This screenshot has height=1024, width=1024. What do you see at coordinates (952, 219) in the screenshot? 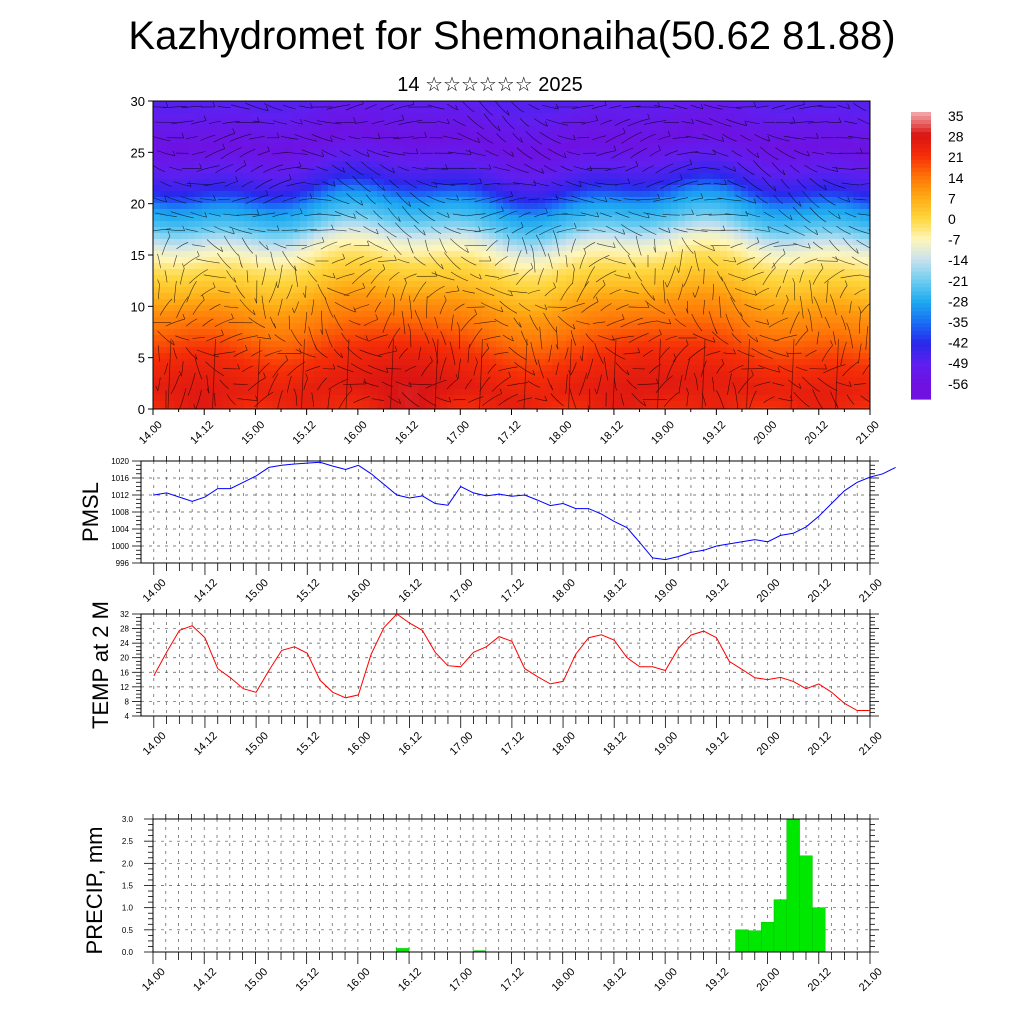
I see `colorbar-label: 0` at bounding box center [952, 219].